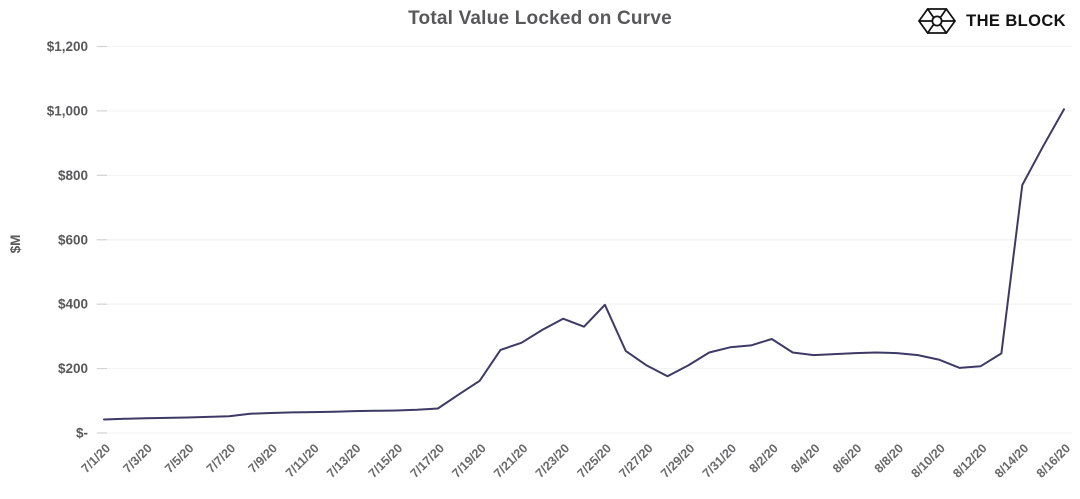  I want to click on x-tick-label: 7/19/20, so click(468, 460).